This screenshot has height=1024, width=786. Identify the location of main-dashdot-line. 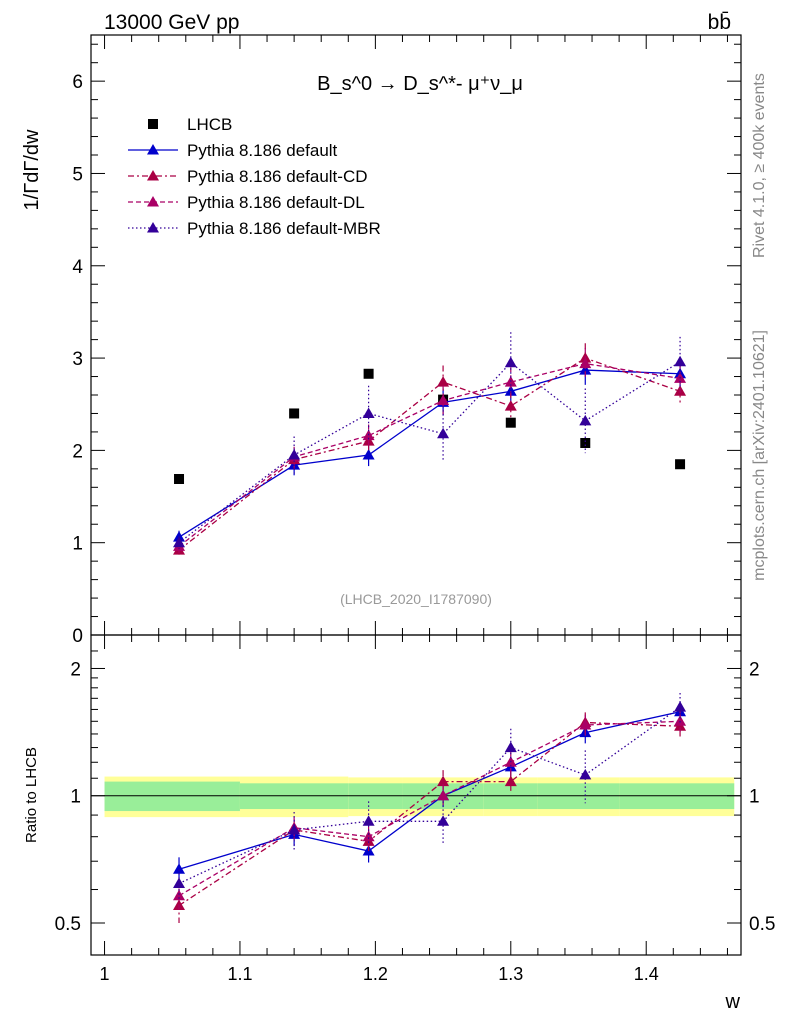
(429, 454).